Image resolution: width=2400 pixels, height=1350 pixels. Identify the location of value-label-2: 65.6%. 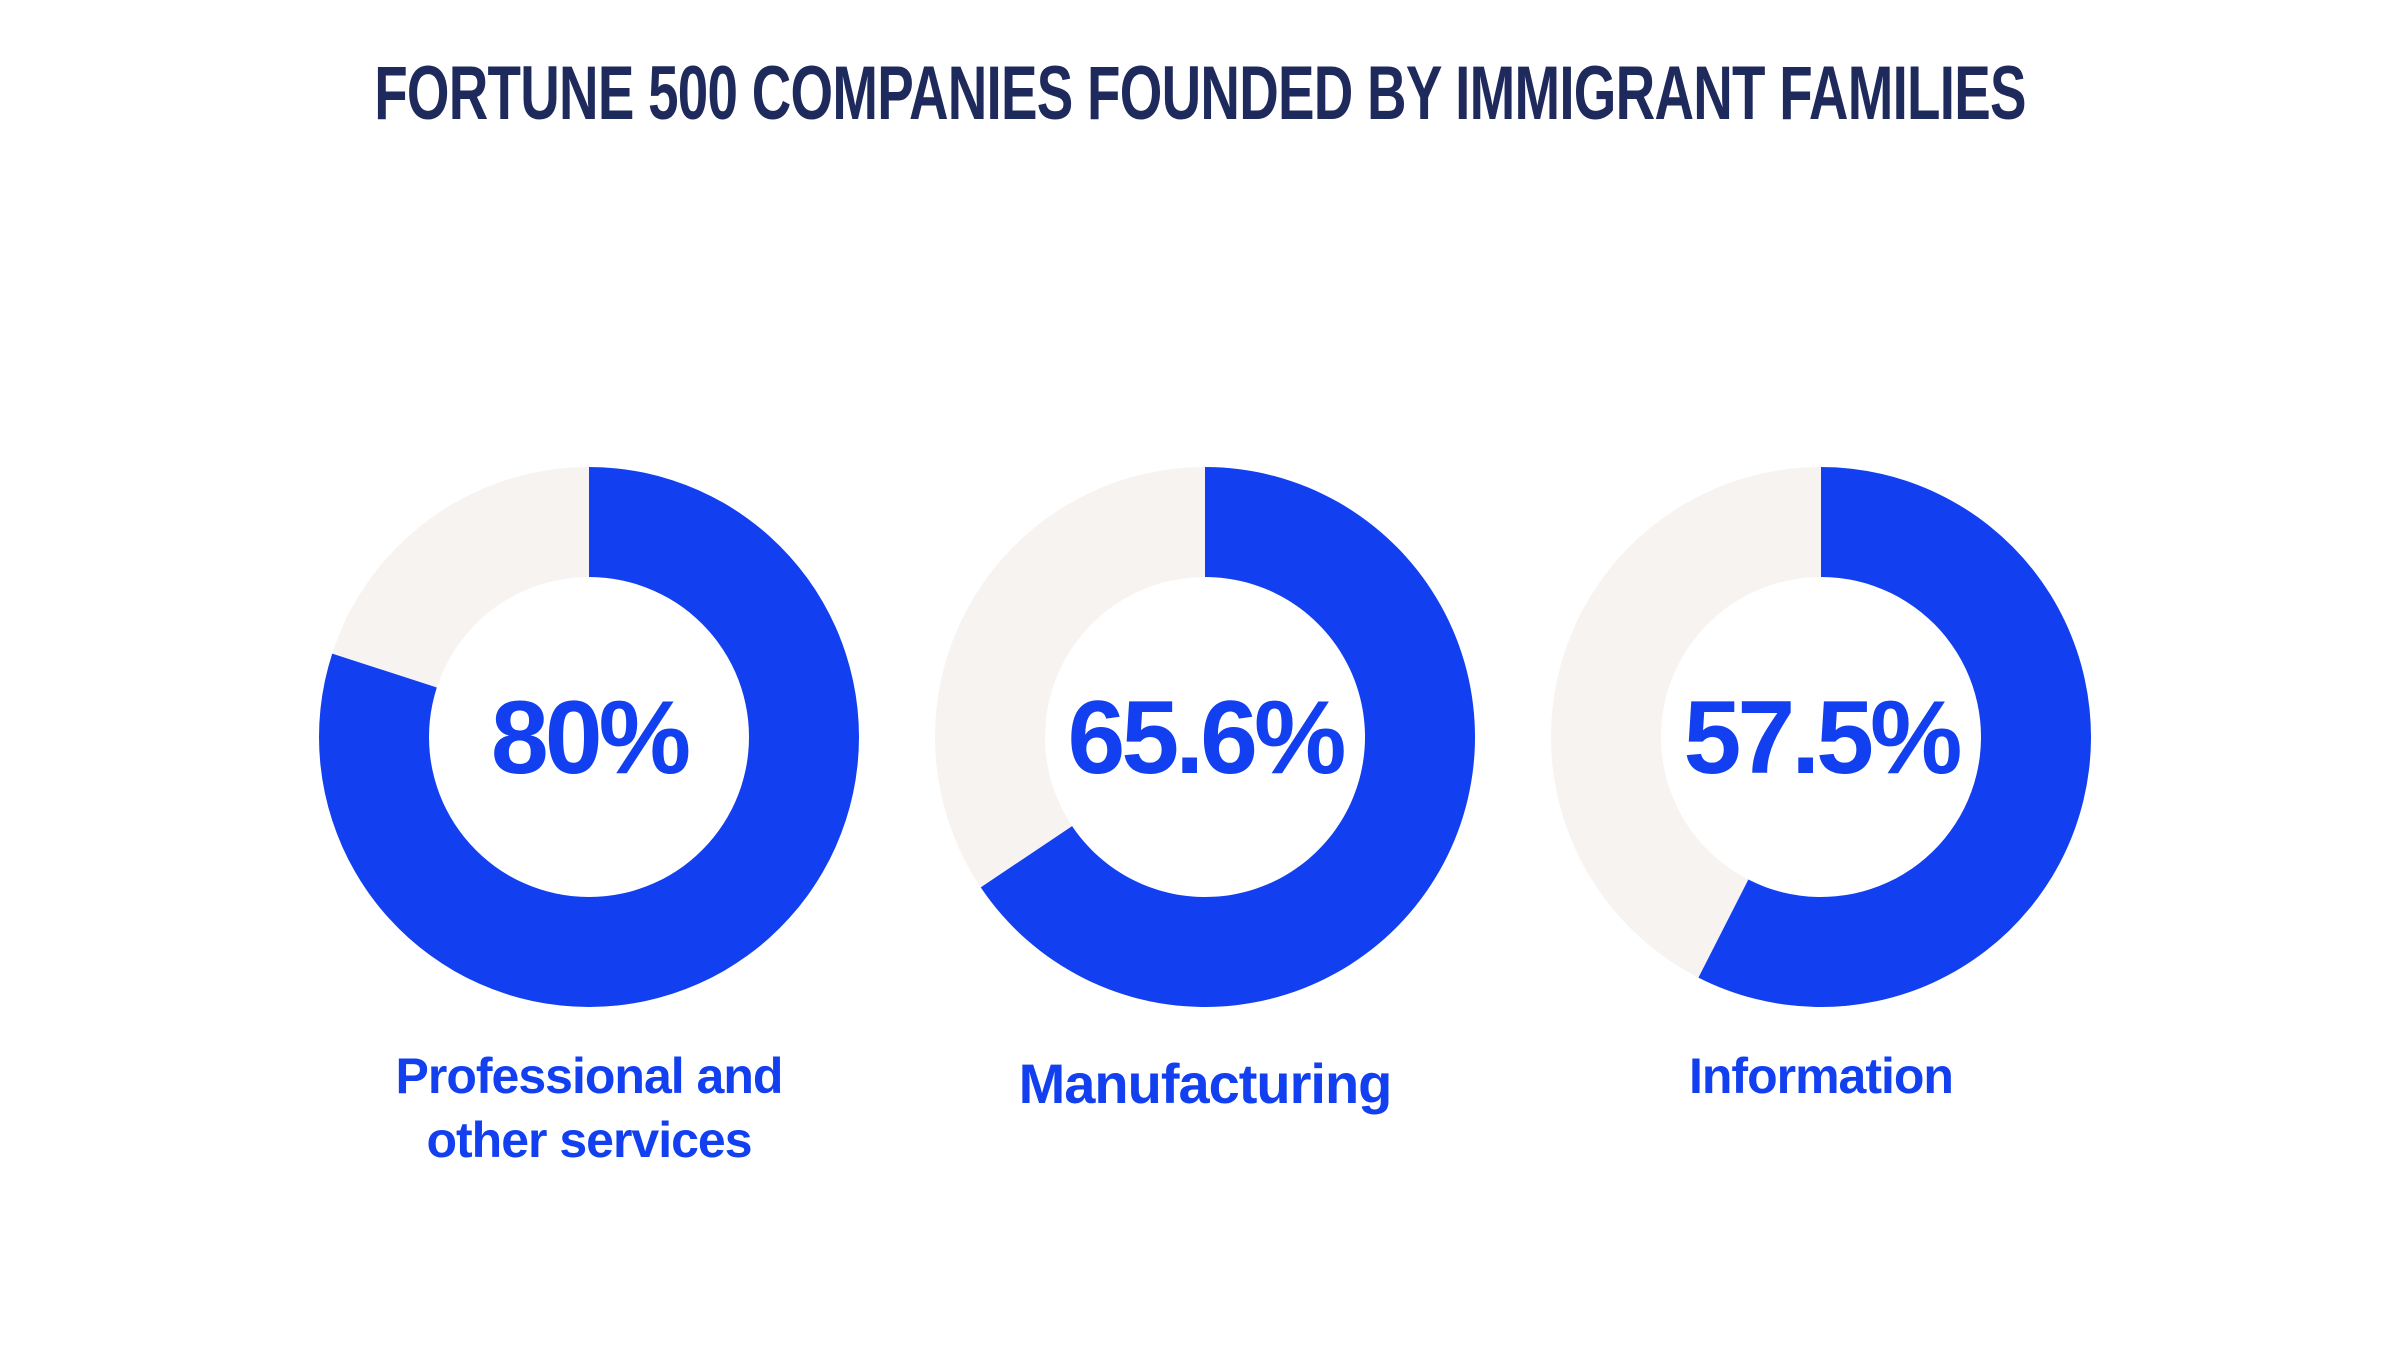
(1206, 738).